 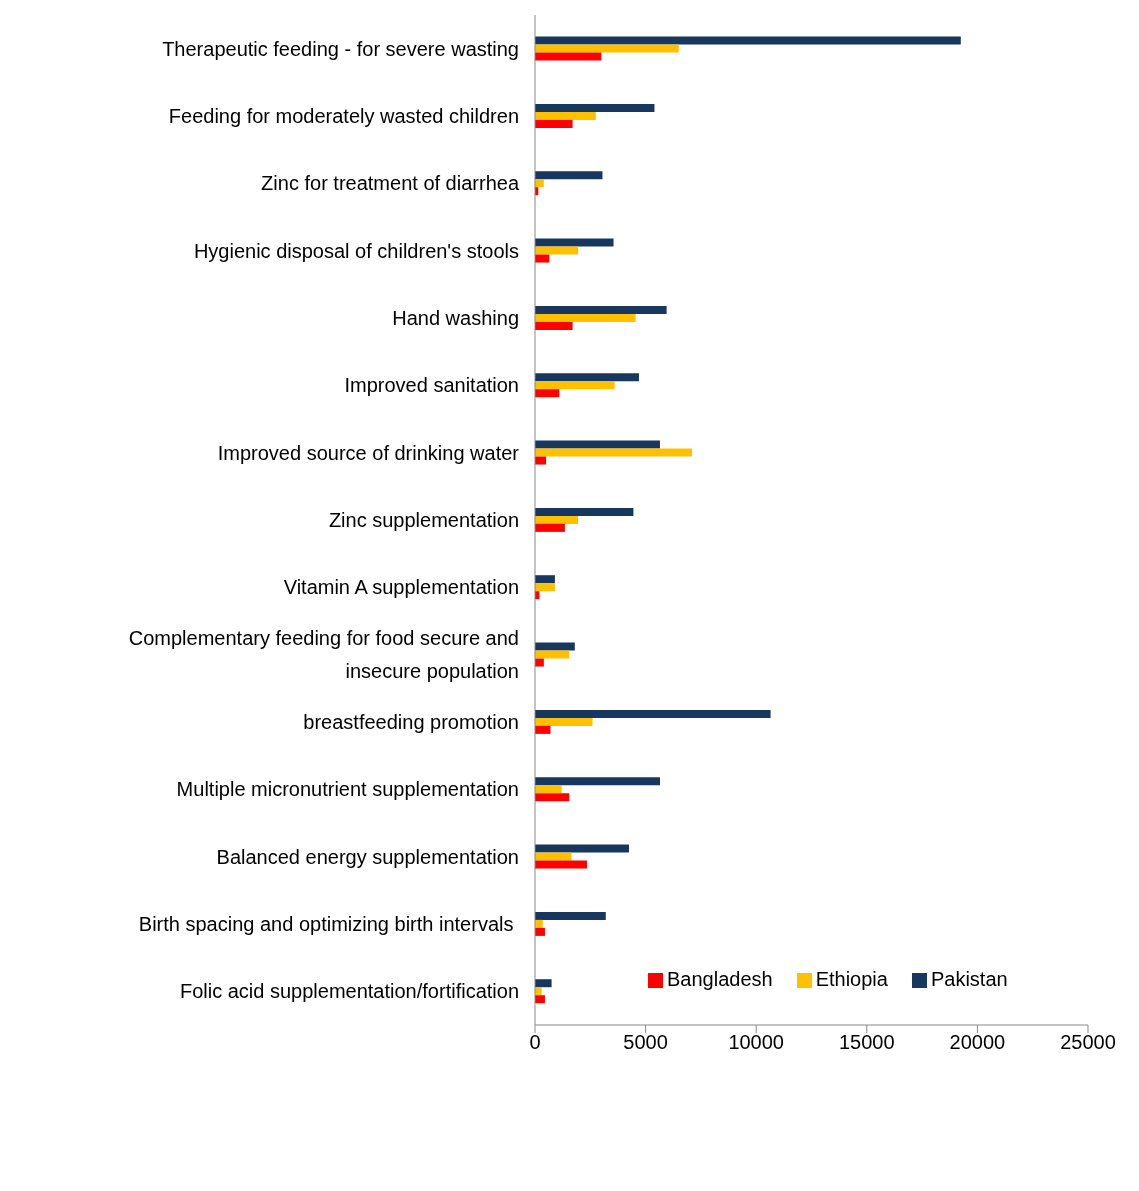 What do you see at coordinates (328, 924) in the screenshot?
I see `y-tick-label: Birth spacing and optimizing birth intervals` at bounding box center [328, 924].